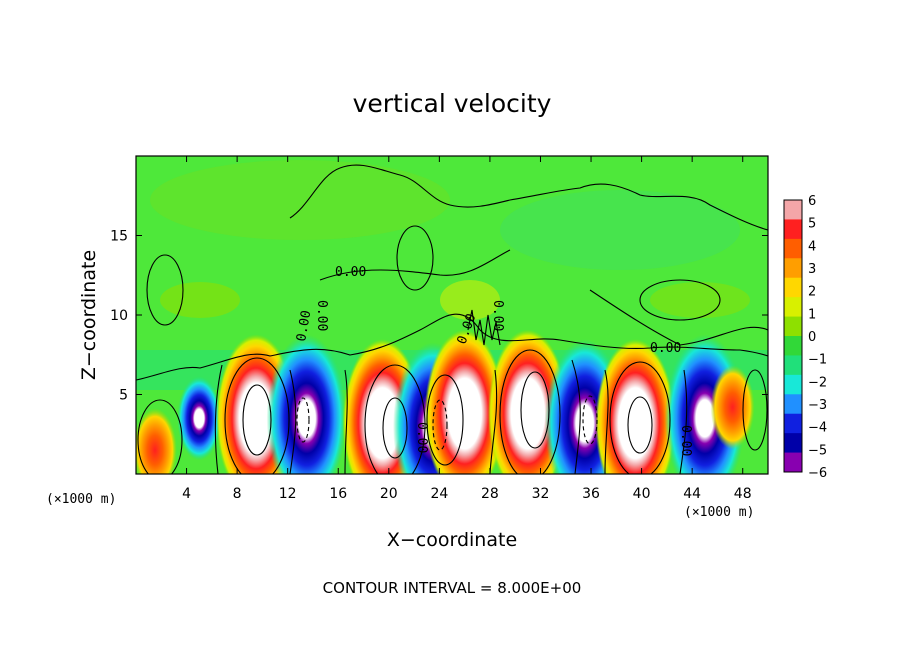  Describe the element at coordinates (123, 396) in the screenshot. I see `y-tick-label: 5` at that location.